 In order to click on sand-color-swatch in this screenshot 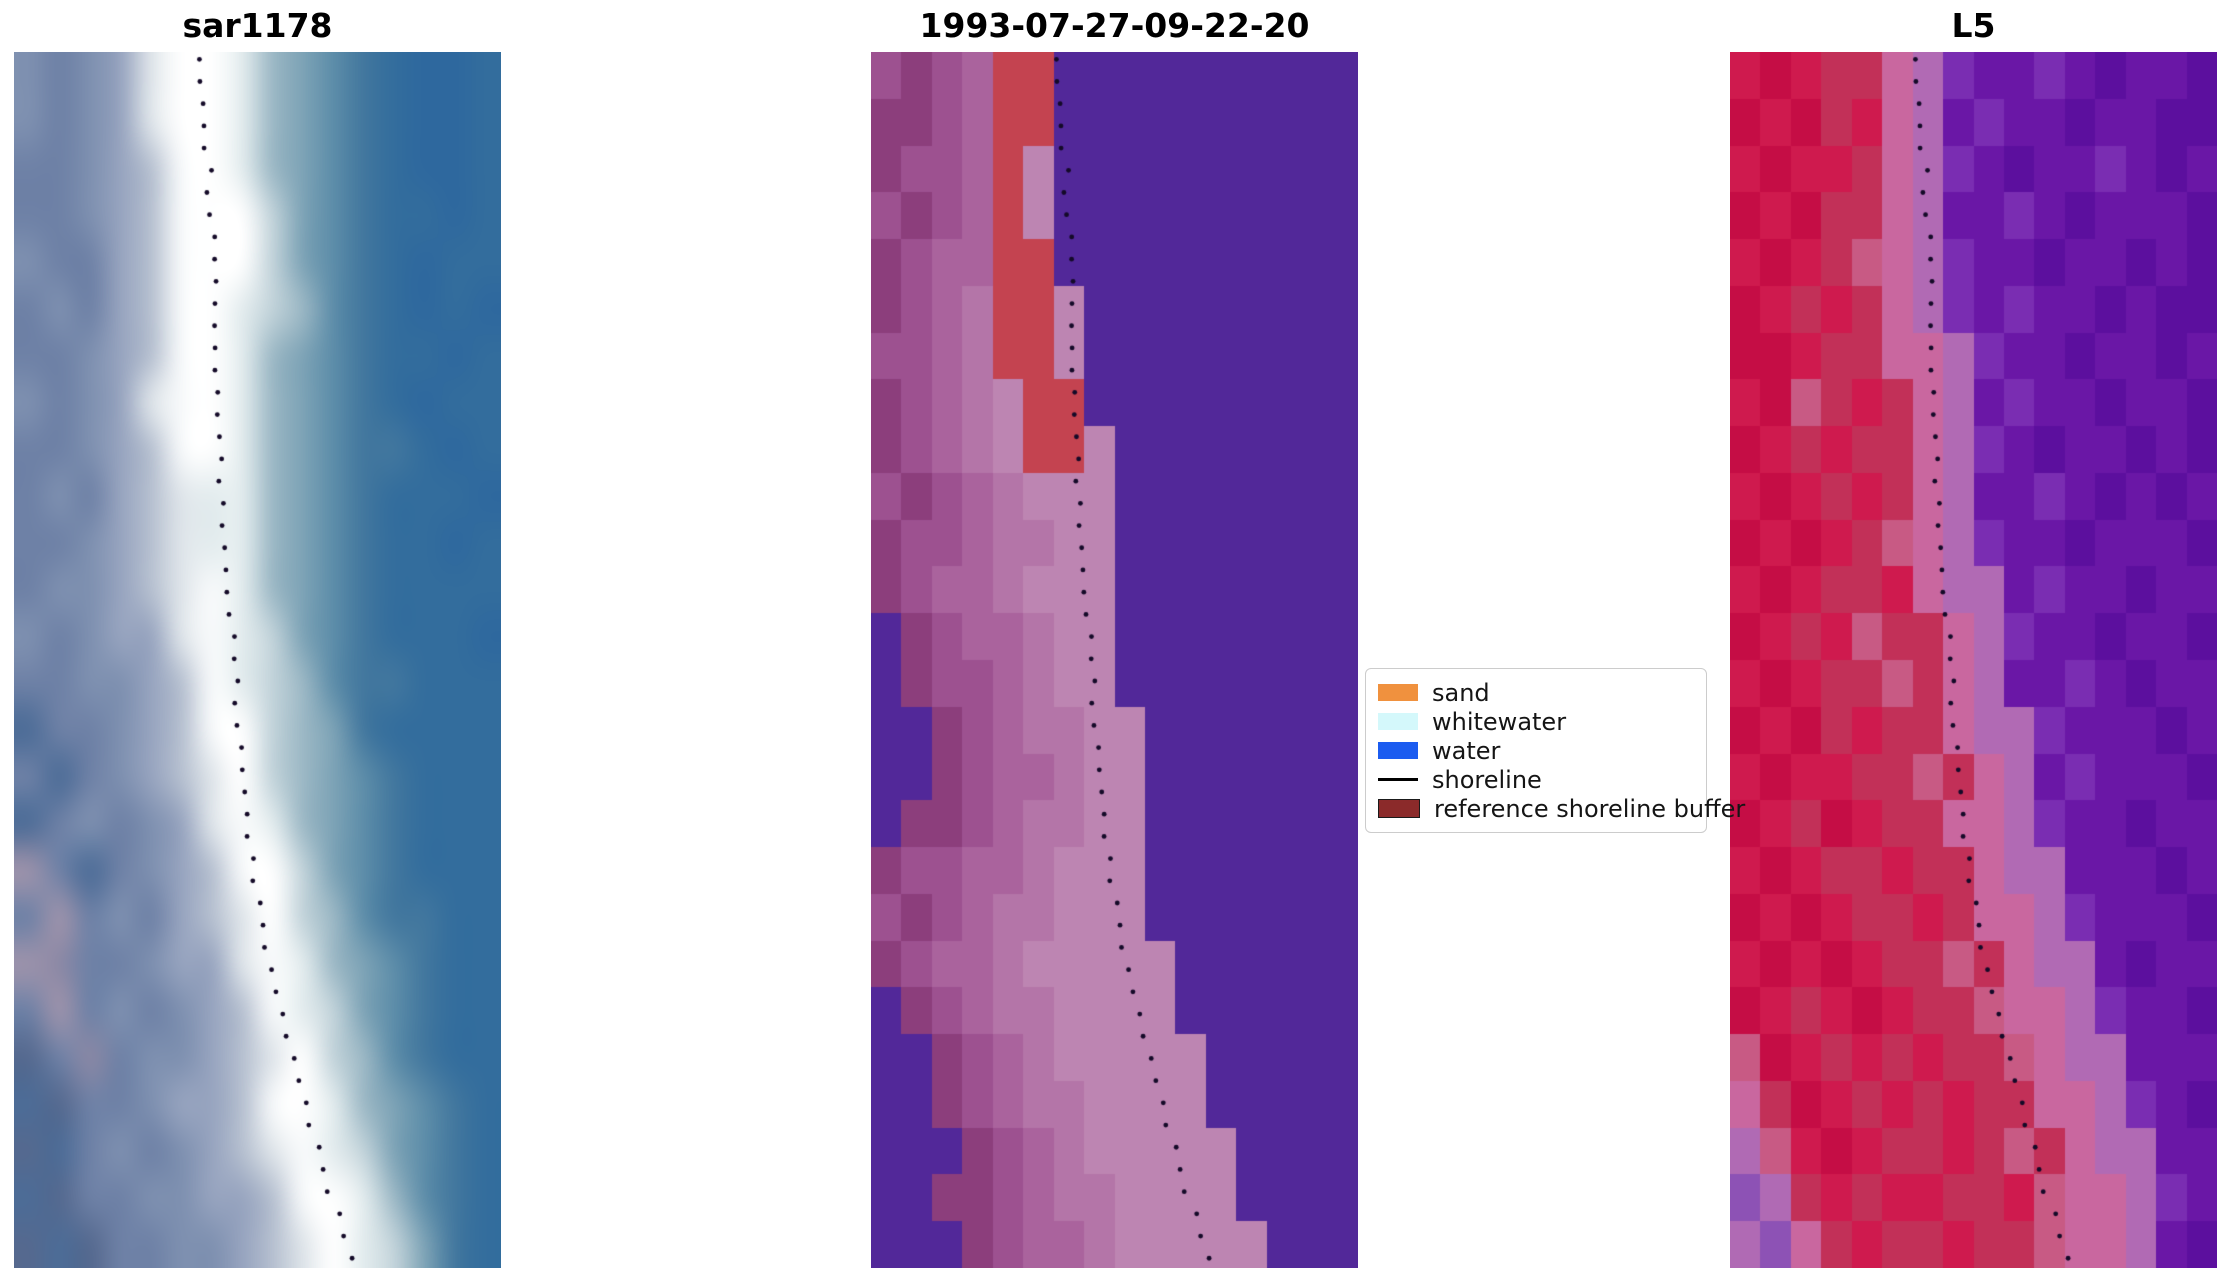, I will do `click(1398, 692)`.